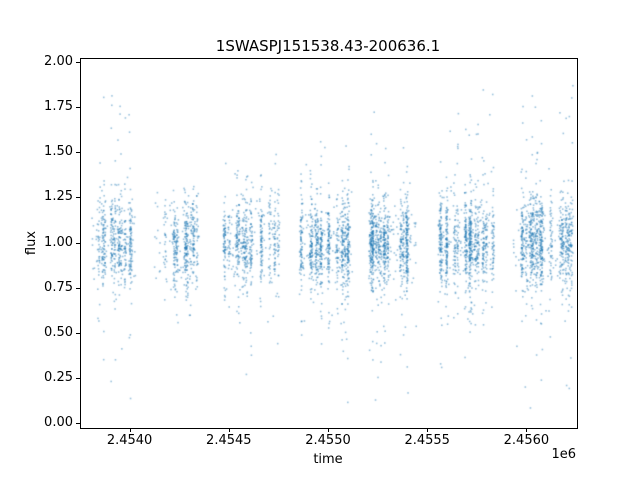 The image size is (640, 480). Describe the element at coordinates (526, 440) in the screenshot. I see `x-tick-label: 2.4560` at that location.